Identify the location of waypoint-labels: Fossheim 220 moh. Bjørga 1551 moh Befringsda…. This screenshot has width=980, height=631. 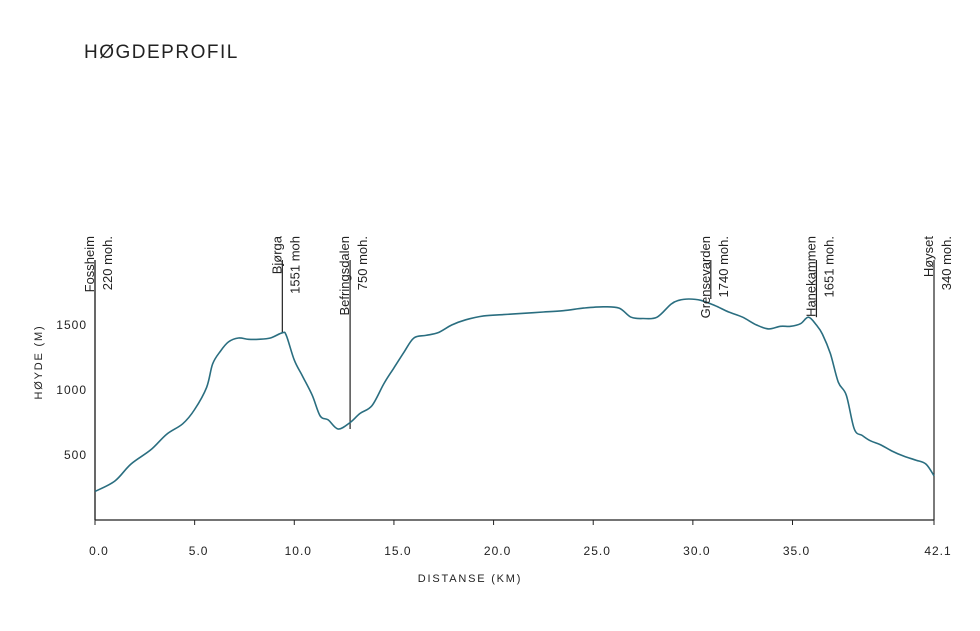
(518, 276).